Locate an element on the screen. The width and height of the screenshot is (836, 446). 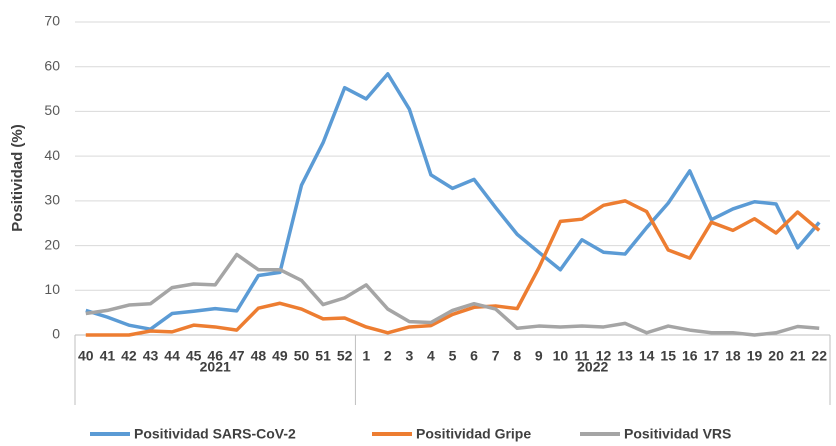
x-tick-label: 17 is located at coordinates (712, 356).